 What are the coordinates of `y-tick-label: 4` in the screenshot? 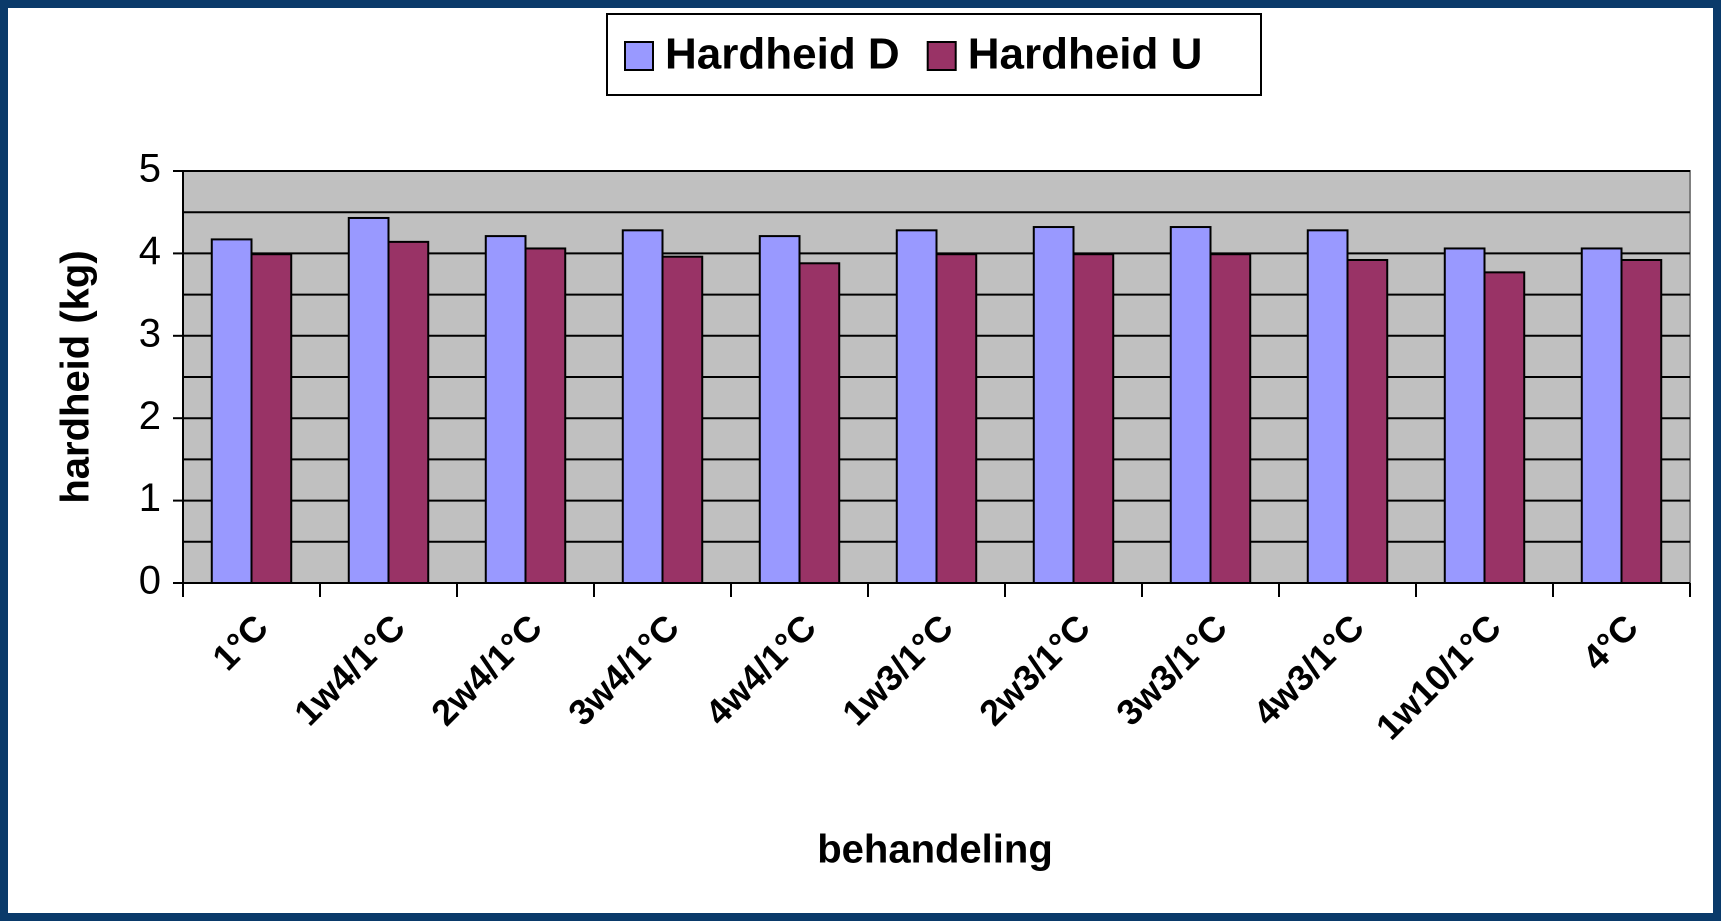 It's located at (150, 251).